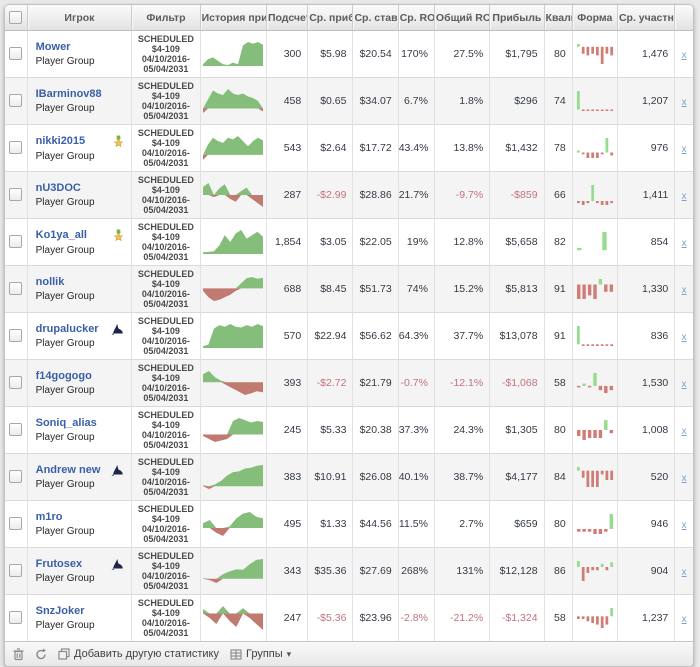 The image size is (700, 667). I want to click on player-name-link: nU3DOC, so click(58, 188).